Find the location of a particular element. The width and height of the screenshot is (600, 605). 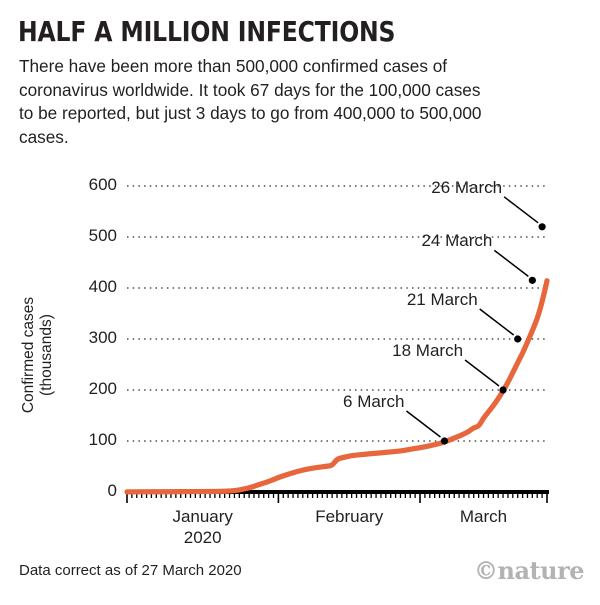

y-axis-tick-label: 100 is located at coordinates (102, 439).